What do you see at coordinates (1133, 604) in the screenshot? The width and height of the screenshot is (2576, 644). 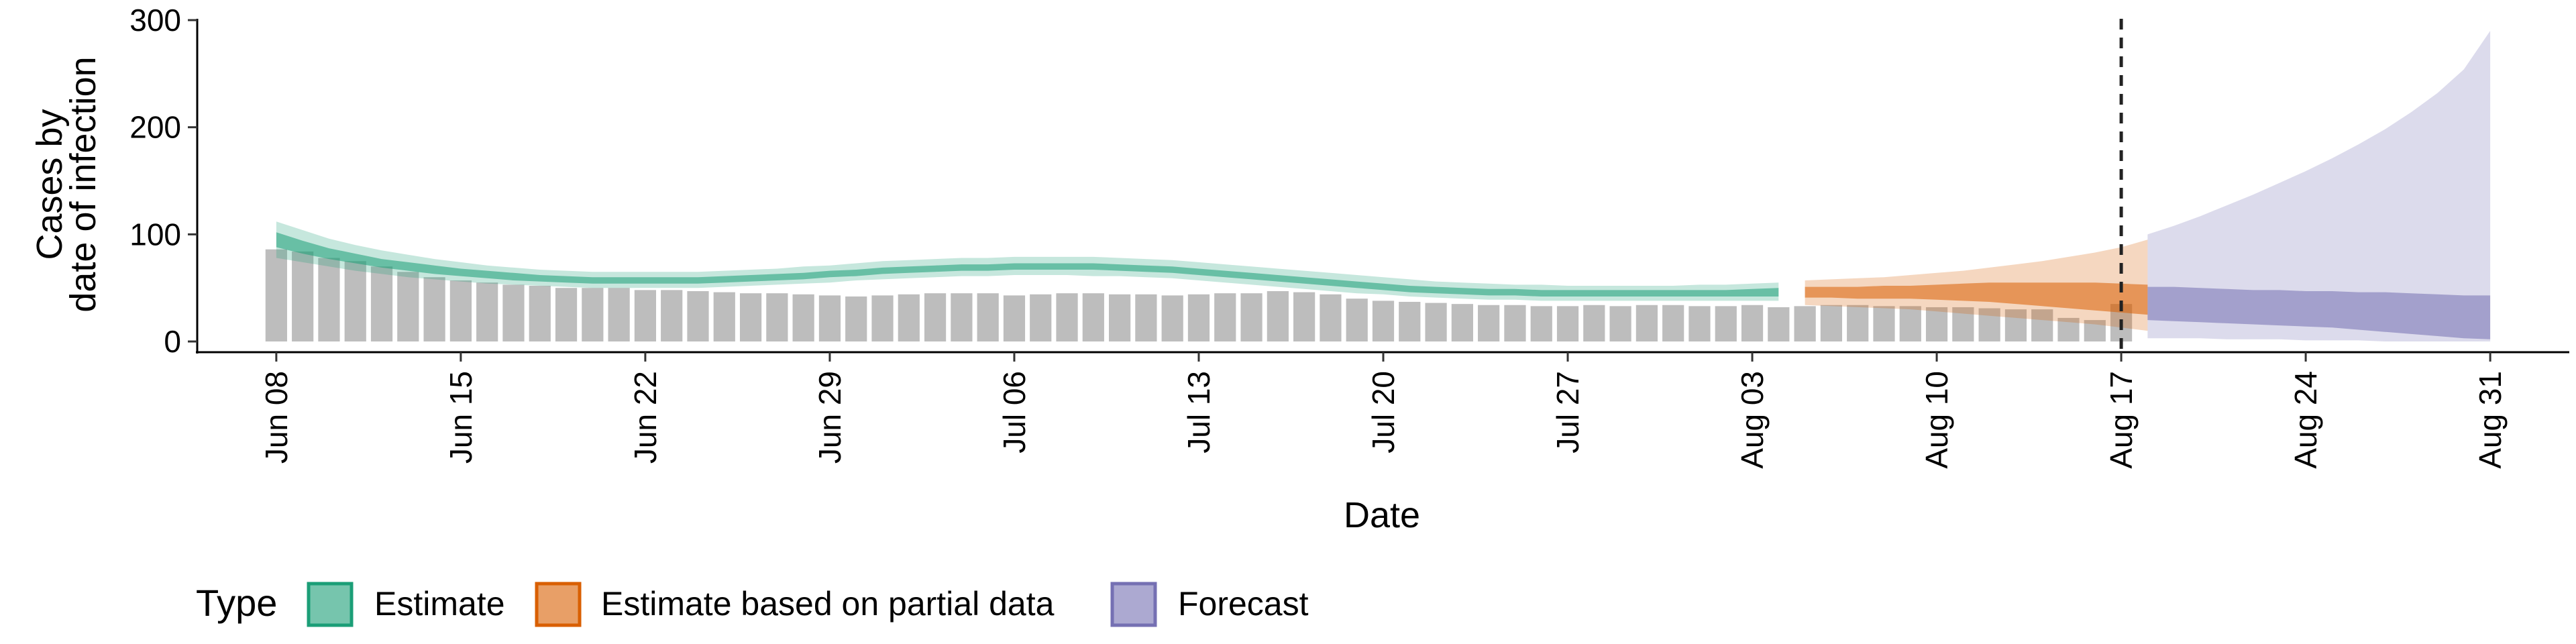 I see `legend-key-forecast` at bounding box center [1133, 604].